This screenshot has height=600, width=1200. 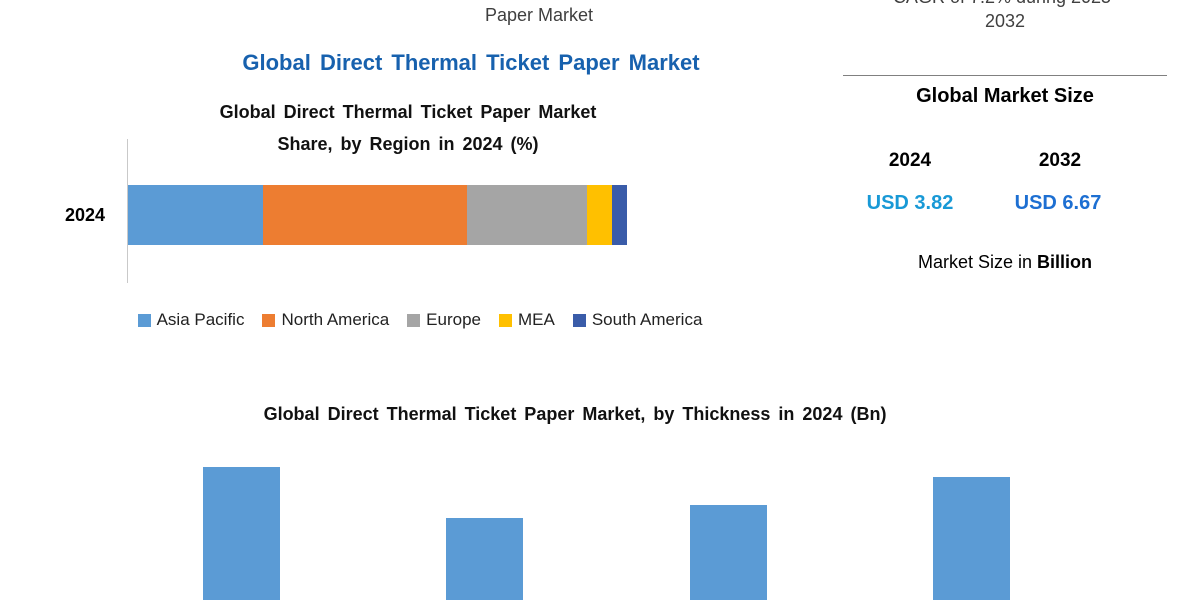 I want to click on market-value-2024: USD 3.82, so click(x=910, y=203).